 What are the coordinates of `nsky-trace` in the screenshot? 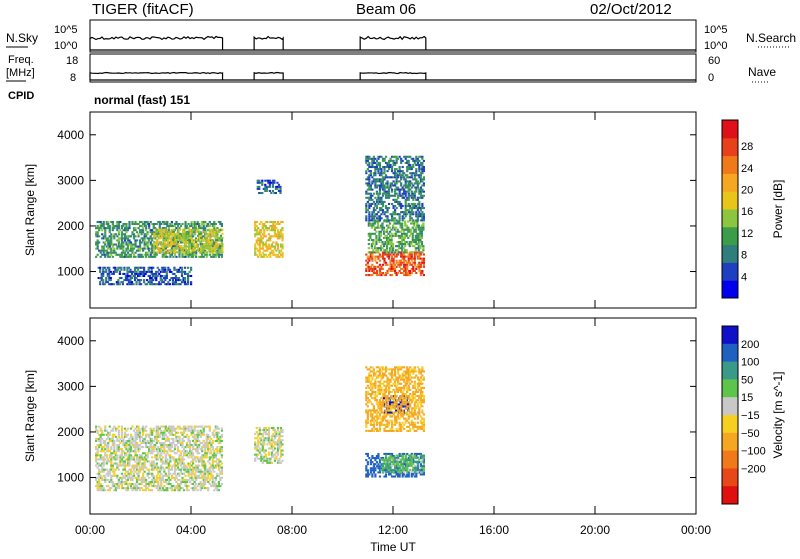 It's located at (393, 43).